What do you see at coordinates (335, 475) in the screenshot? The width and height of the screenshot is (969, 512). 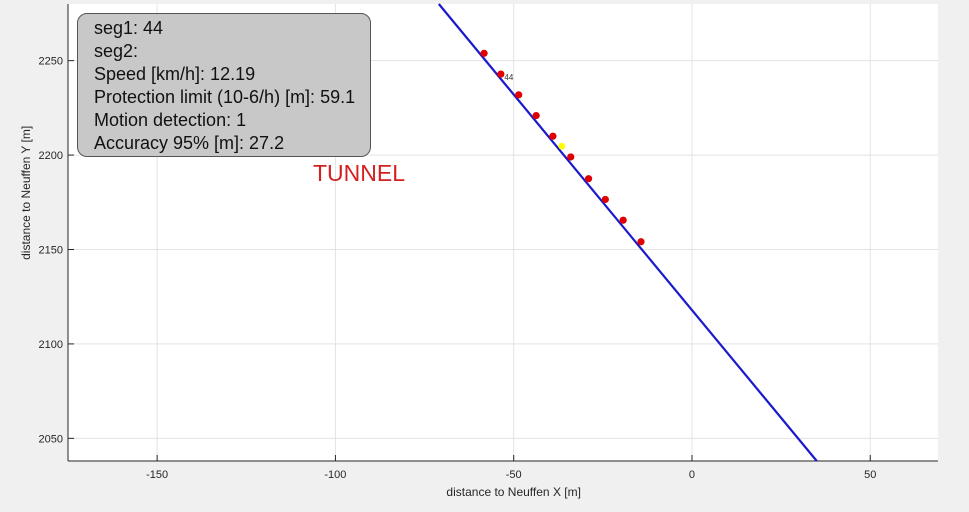 I see `x-tick-label: -100` at bounding box center [335, 475].